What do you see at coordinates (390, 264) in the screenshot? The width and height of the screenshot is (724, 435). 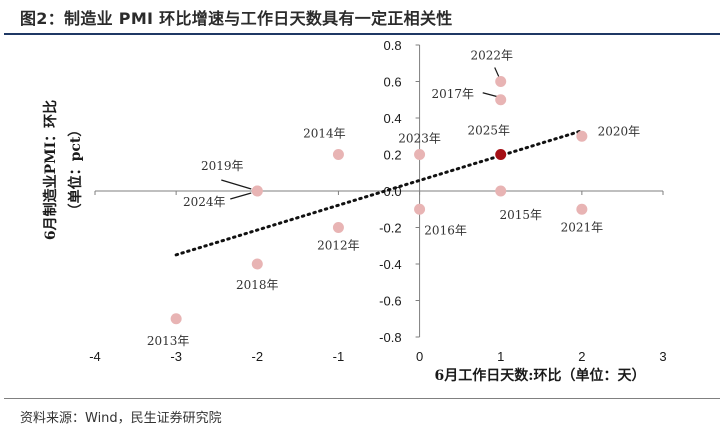 I see `y-tick-label: -0.4` at bounding box center [390, 264].